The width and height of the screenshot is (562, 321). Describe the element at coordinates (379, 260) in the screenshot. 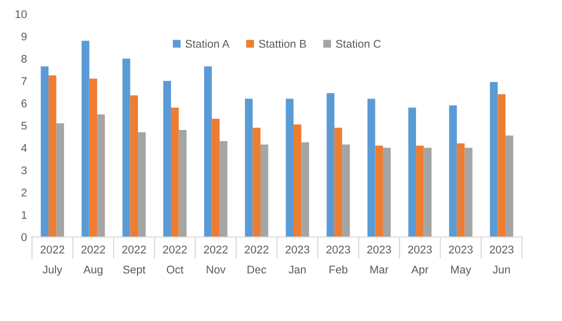

I see `x-tick-label: 2023 Mar` at that location.